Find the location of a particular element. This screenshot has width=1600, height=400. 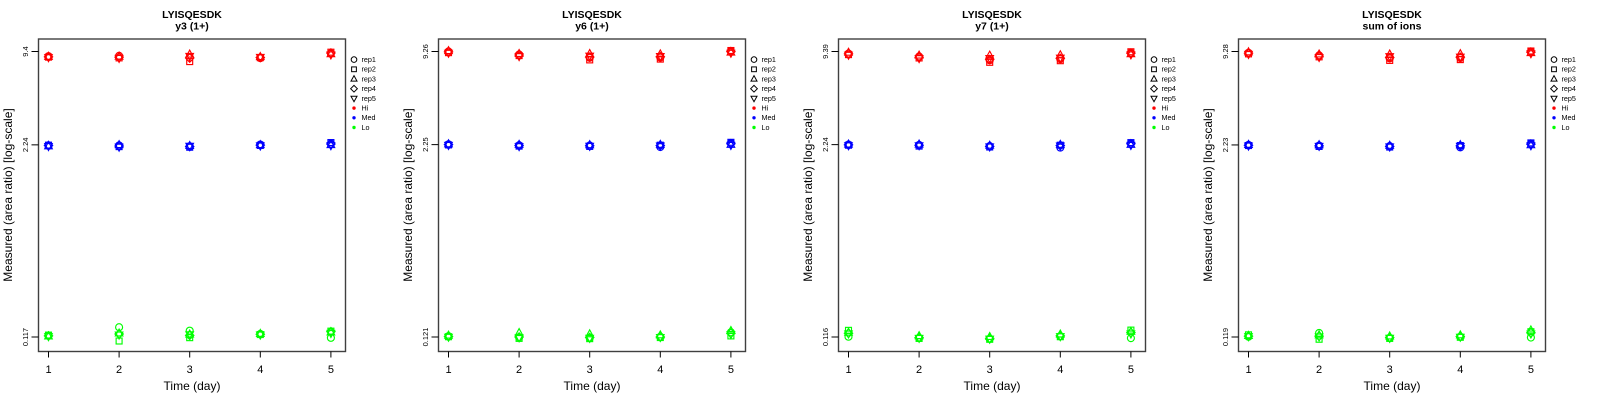

data-point-lo-day3-rep5 is located at coordinates (589, 339).